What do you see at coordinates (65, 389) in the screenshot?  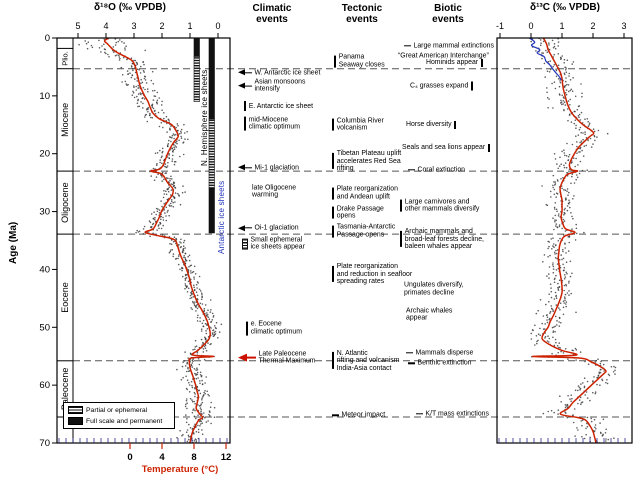 I see `epoch-label: Paleocene` at bounding box center [65, 389].